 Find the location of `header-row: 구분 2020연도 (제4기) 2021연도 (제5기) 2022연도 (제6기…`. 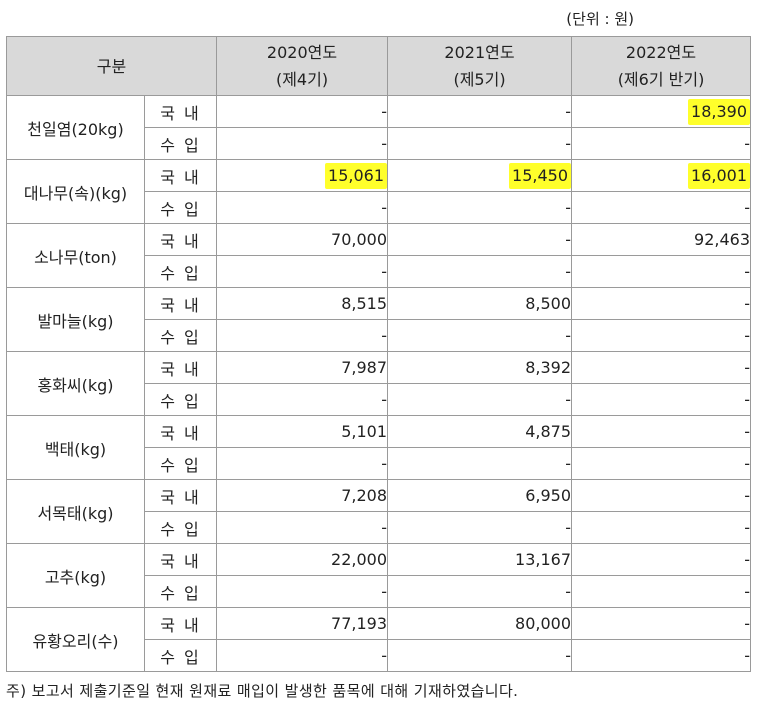

header-row: 구분 2020연도 (제4기) 2021연도 (제5기) 2022연도 (제6기… is located at coordinates (378, 66).